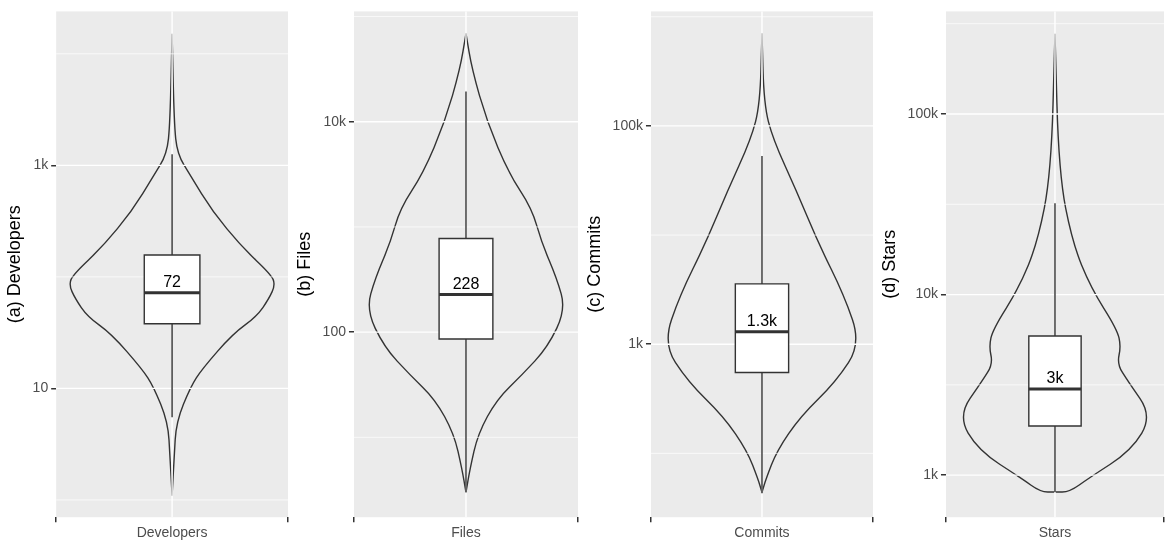 The height and width of the screenshot is (547, 1166). What do you see at coordinates (40, 387) in the screenshot?
I see `y-tick-label: 10` at bounding box center [40, 387].